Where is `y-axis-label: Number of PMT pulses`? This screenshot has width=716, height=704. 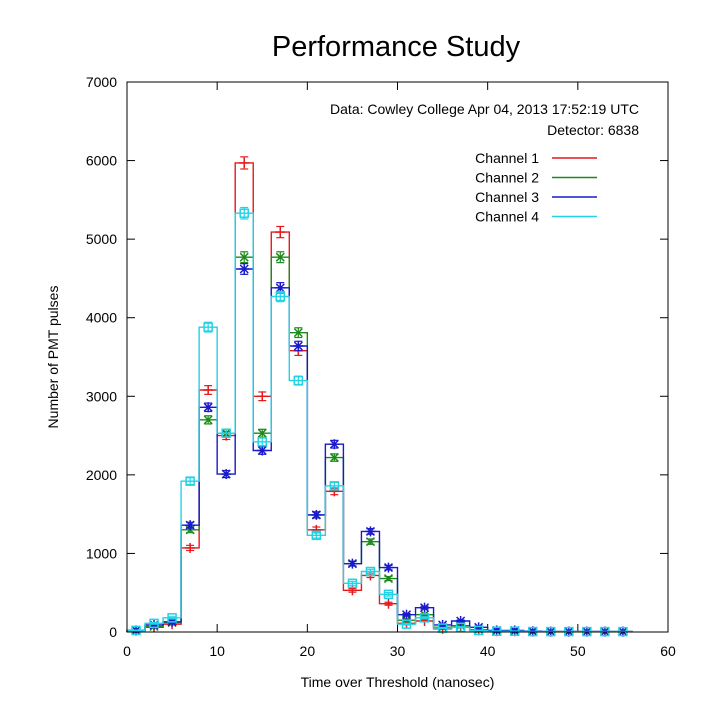 y-axis-label: Number of PMT pulses is located at coordinates (53, 357).